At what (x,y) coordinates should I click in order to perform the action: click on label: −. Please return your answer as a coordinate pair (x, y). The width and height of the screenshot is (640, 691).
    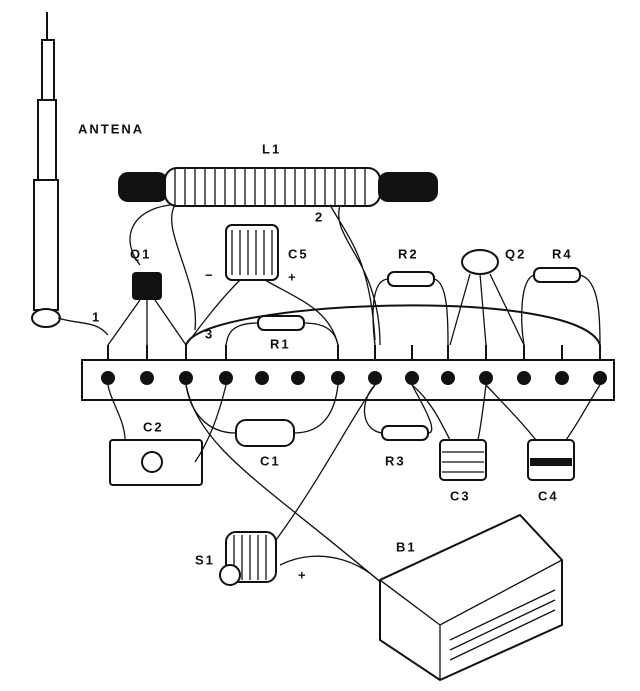
    Looking at the image, I should click on (210, 274).